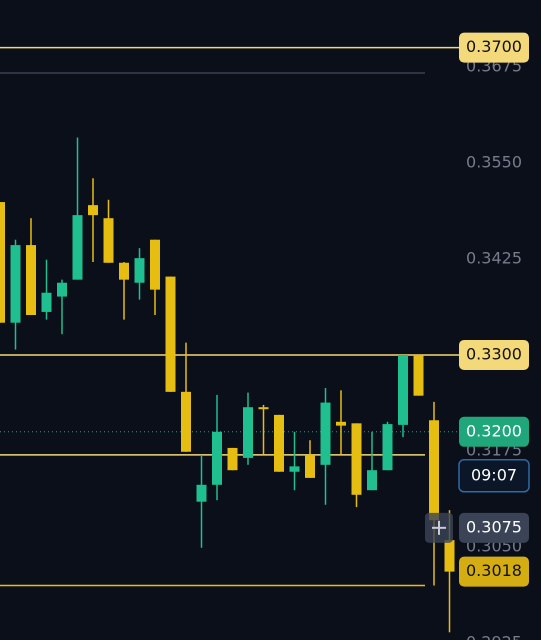  What do you see at coordinates (494, 636) in the screenshot?
I see `y-tick-label: 0.2925` at bounding box center [494, 636].